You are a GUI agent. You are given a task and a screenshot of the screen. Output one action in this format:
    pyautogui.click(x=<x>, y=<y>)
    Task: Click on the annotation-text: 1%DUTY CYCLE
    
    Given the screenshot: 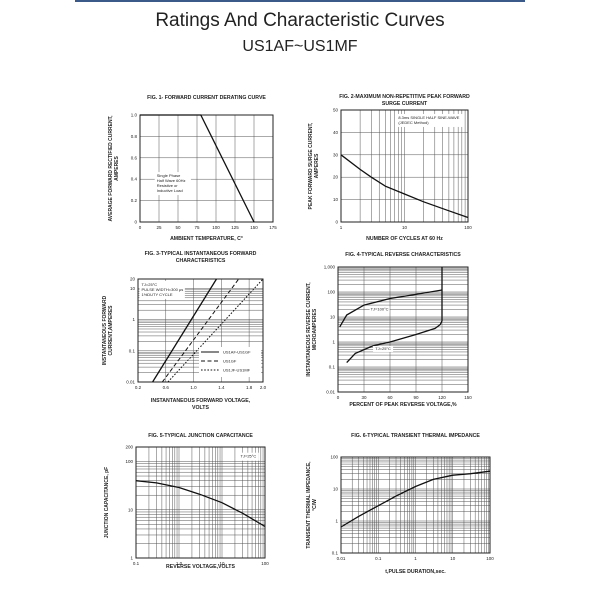 What is the action you would take?
    pyautogui.click(x=156, y=294)
    